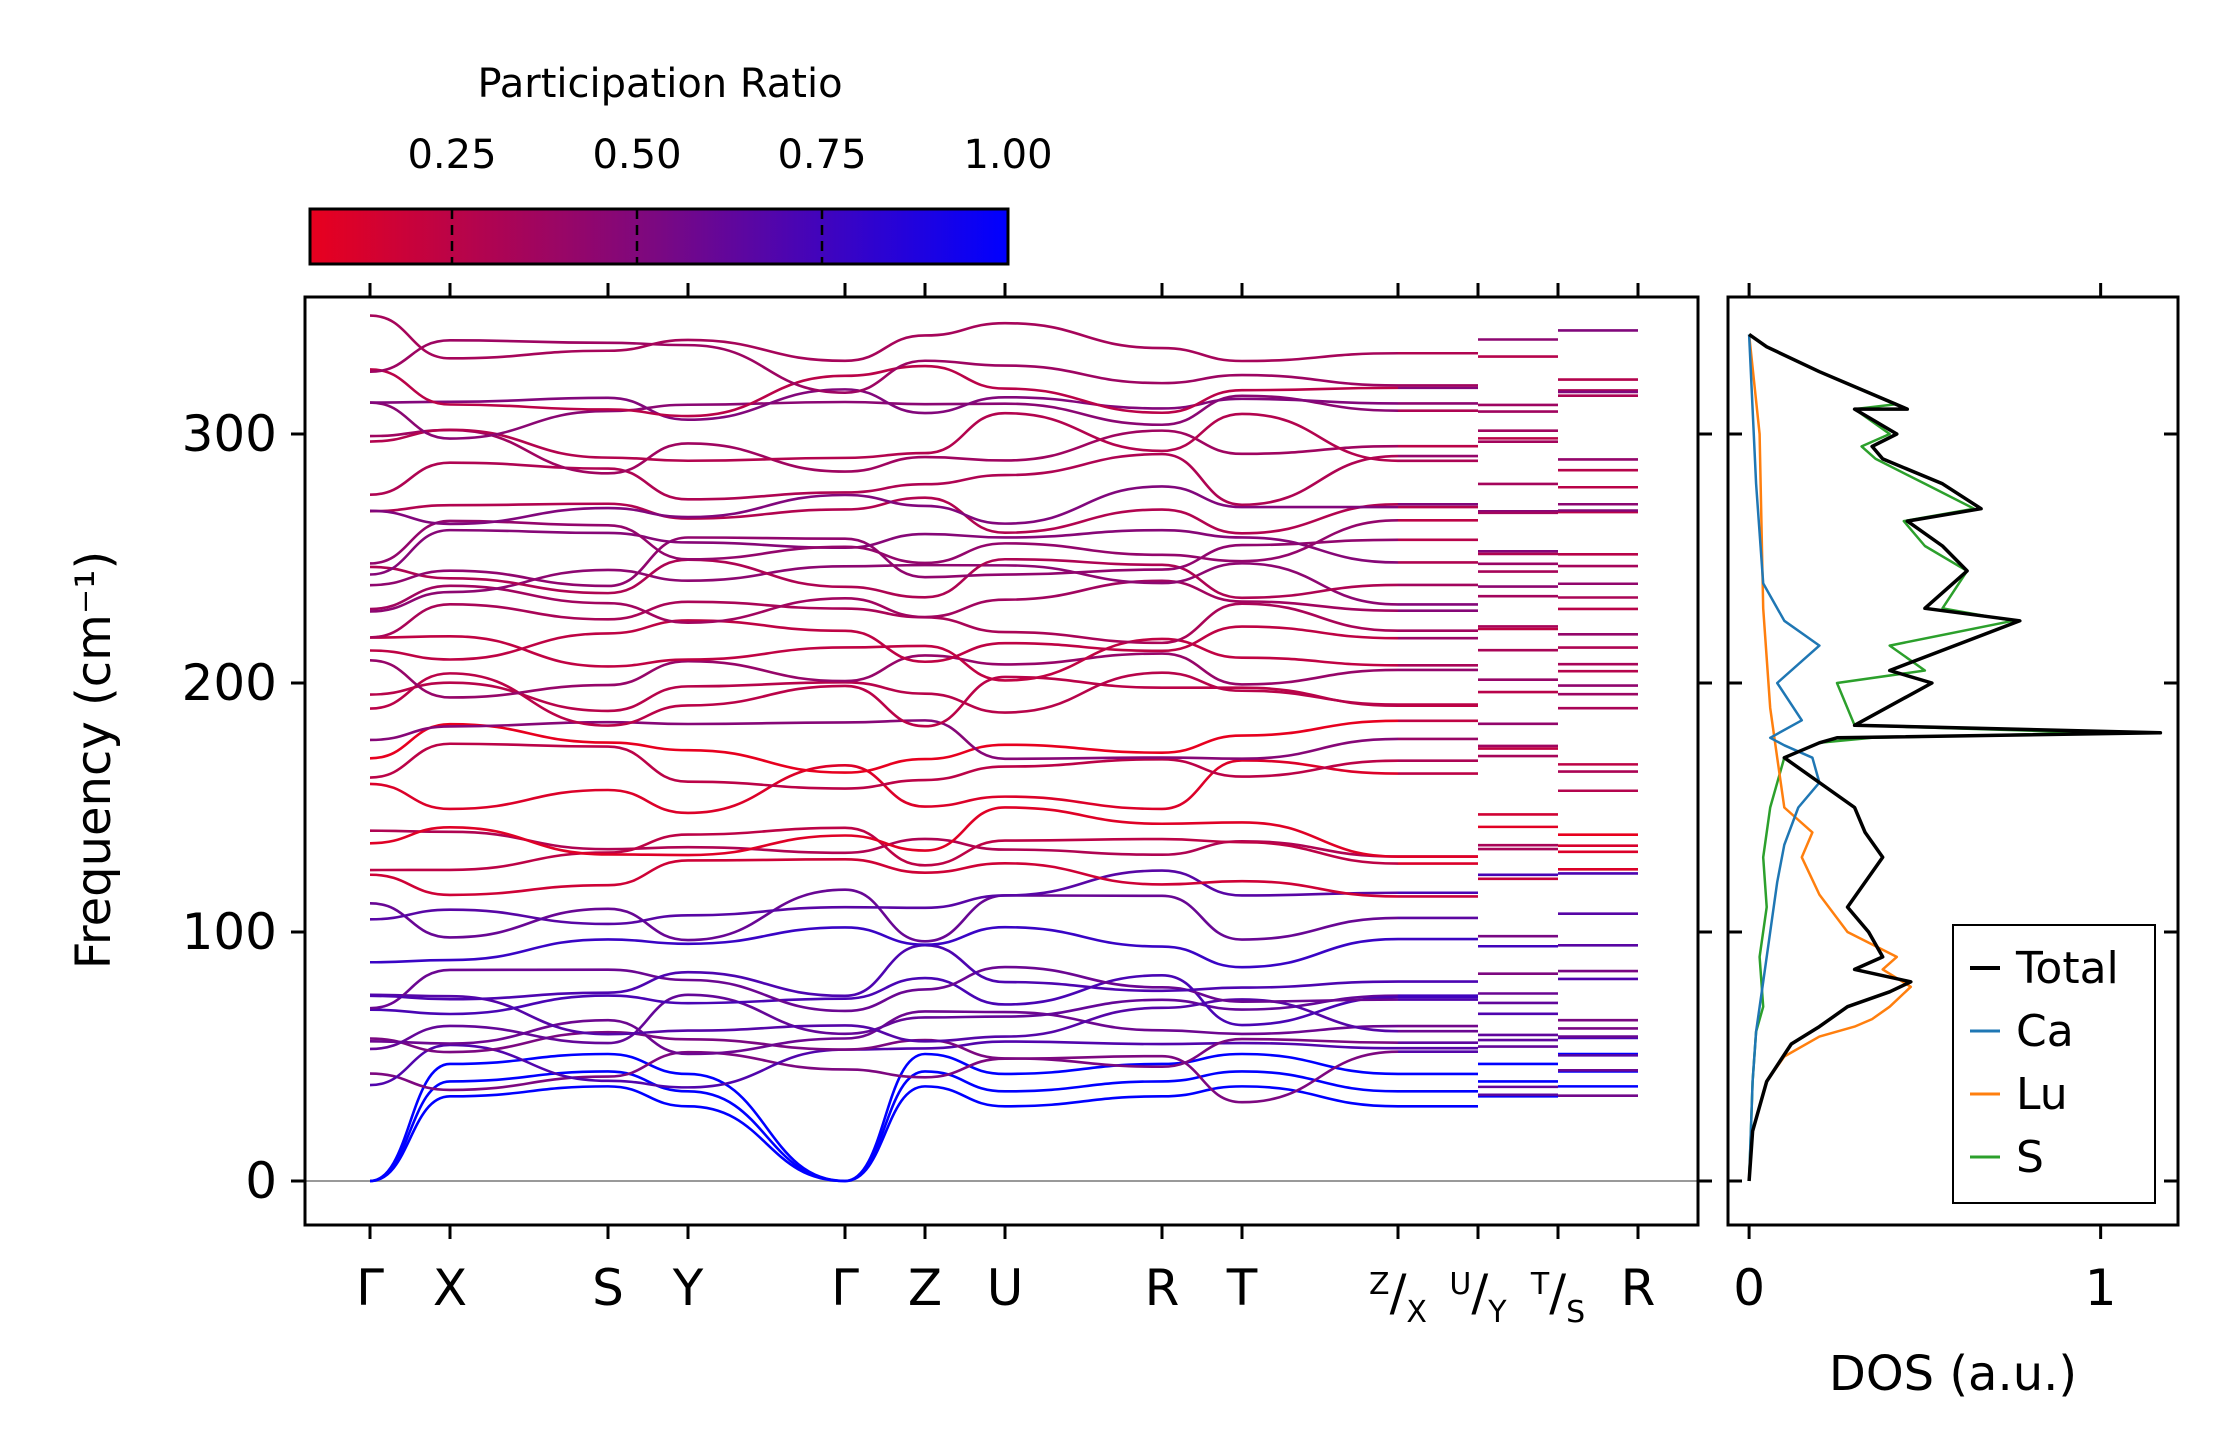 Image resolution: width=2222 pixels, height=1455 pixels. What do you see at coordinates (1005, 1288) in the screenshot?
I see `kpoint-label: U` at bounding box center [1005, 1288].